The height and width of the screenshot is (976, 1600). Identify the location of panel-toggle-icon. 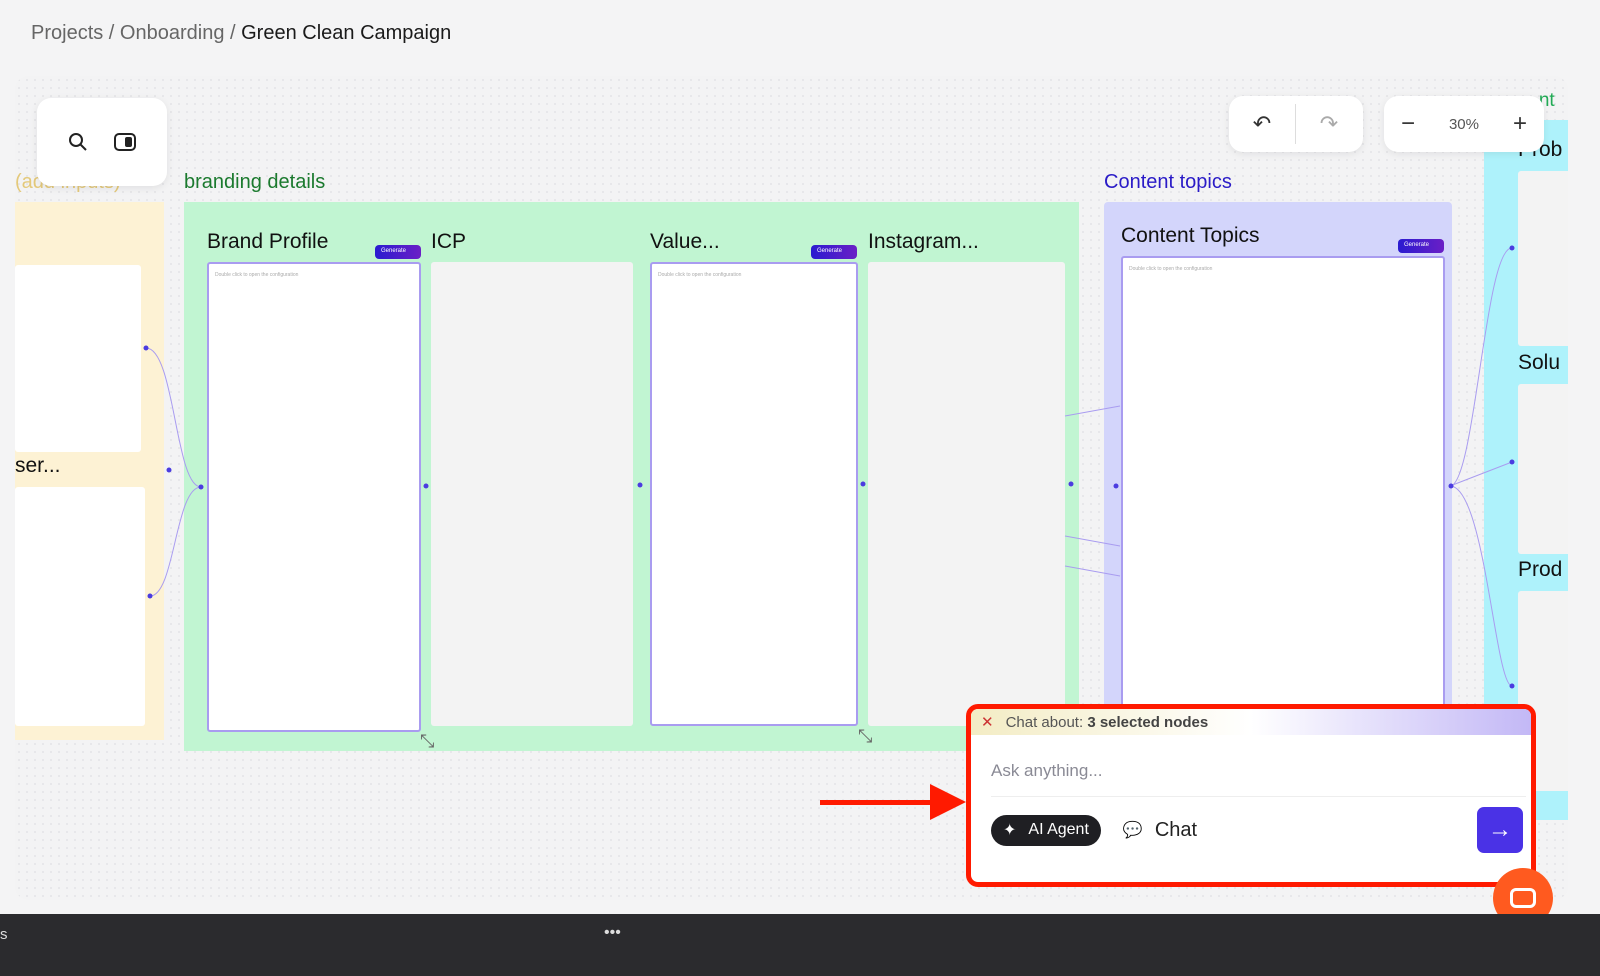
(125, 142).